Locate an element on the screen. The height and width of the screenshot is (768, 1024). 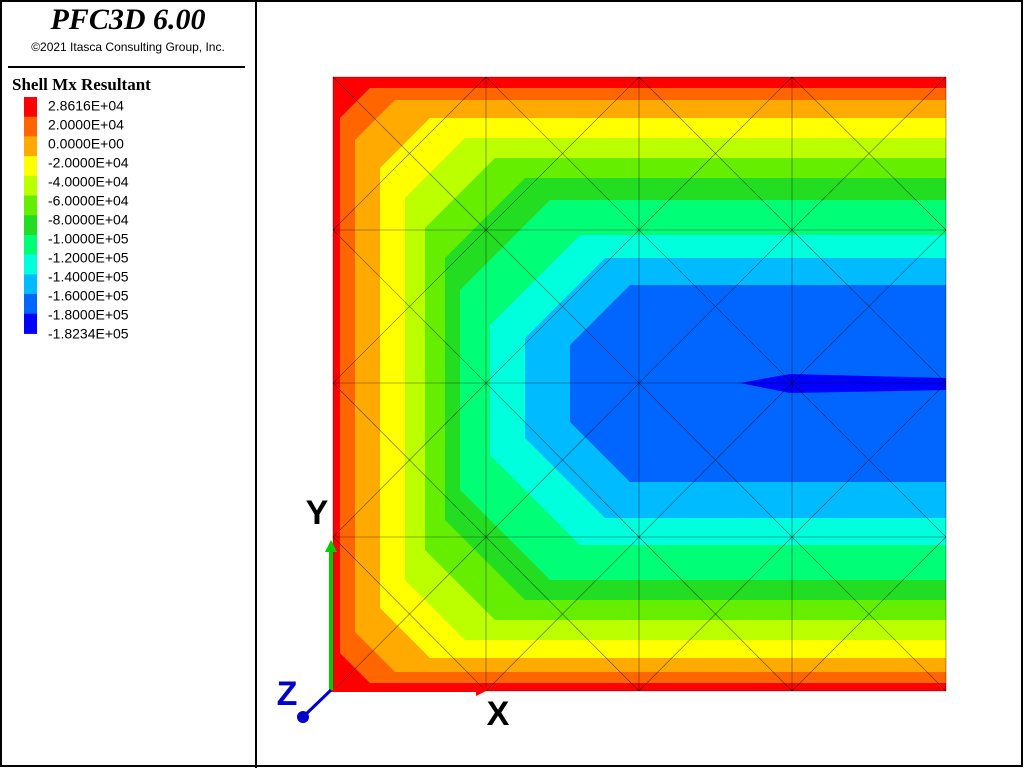
legend-label: 0.0000E+00 is located at coordinates (86, 144).